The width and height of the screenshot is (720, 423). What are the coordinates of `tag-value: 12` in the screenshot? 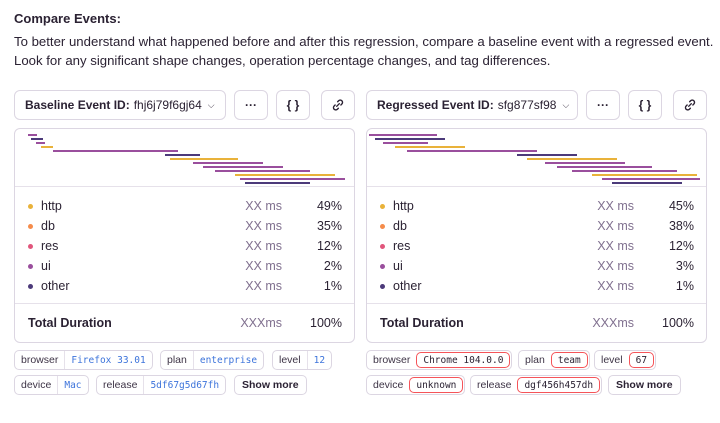 It's located at (318, 360).